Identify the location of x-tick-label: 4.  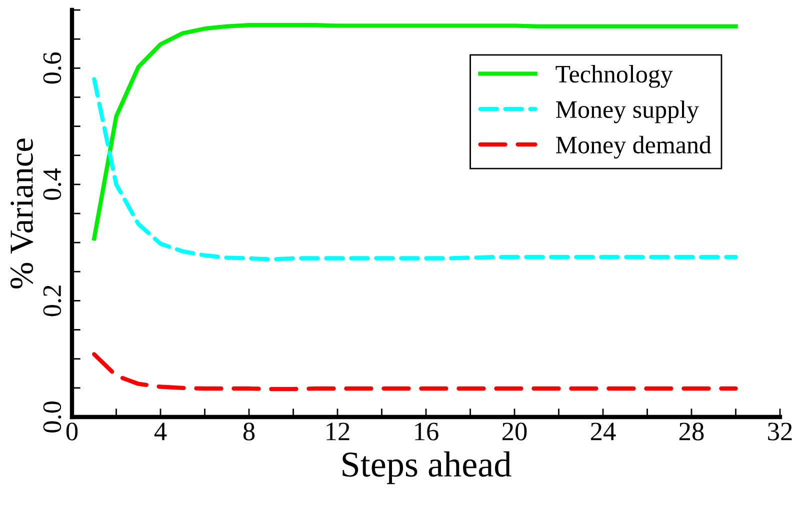
(160, 431).